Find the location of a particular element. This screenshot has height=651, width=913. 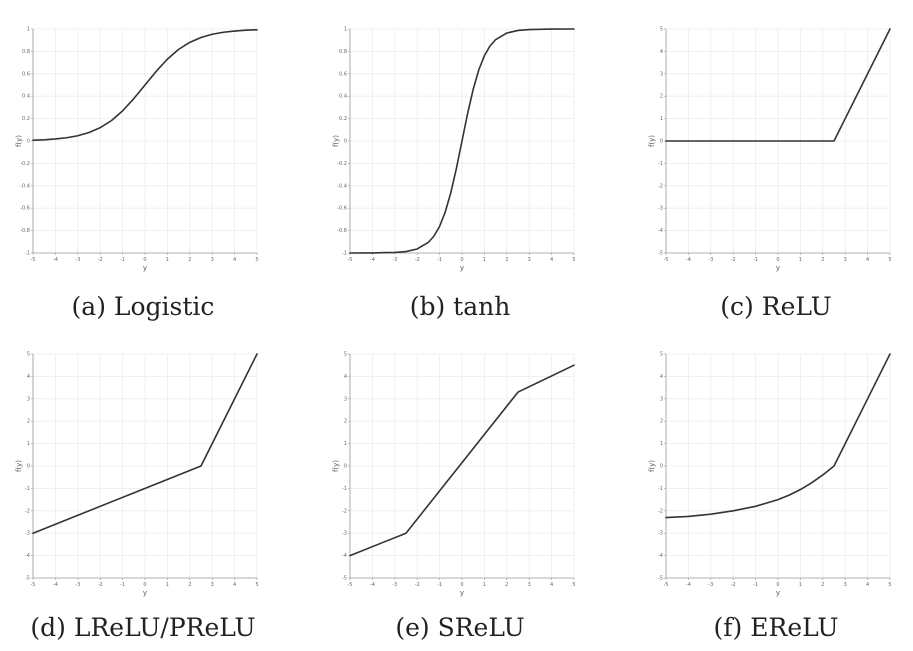

y-tick-label: -0.2 is located at coordinates (342, 164).